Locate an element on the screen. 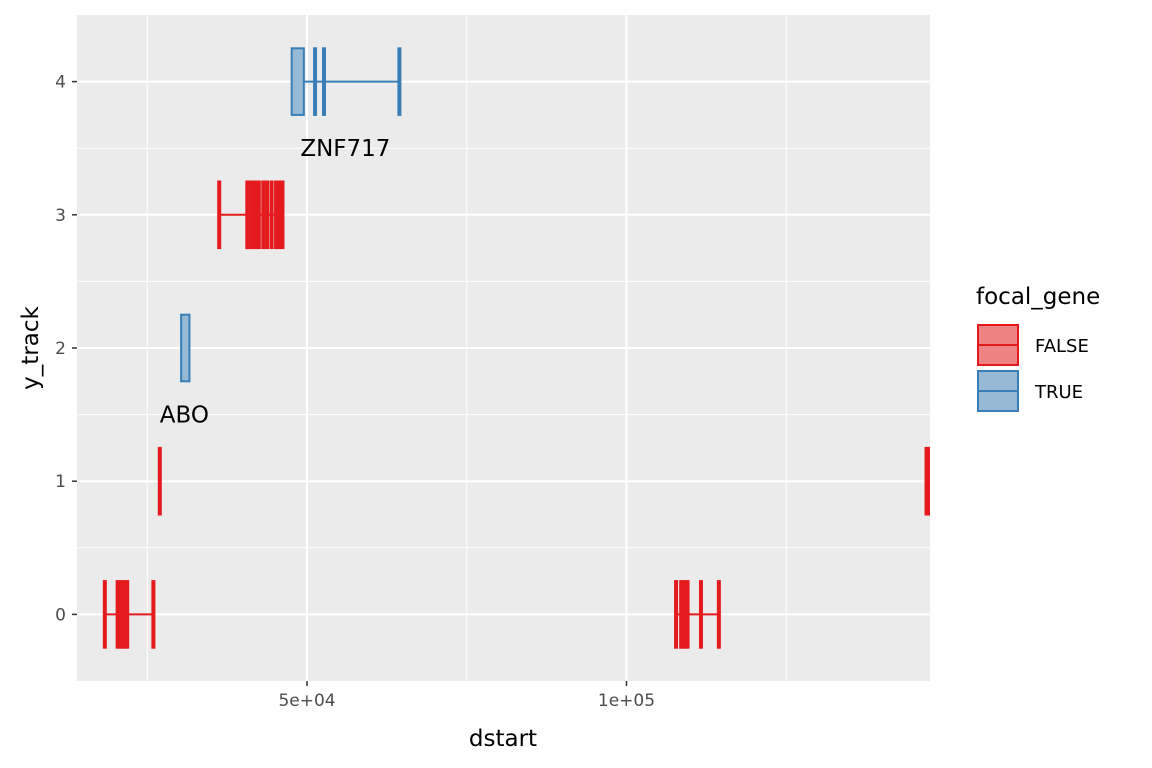 This screenshot has width=1152, height=768. y-axis-title: y_track is located at coordinates (31, 348).